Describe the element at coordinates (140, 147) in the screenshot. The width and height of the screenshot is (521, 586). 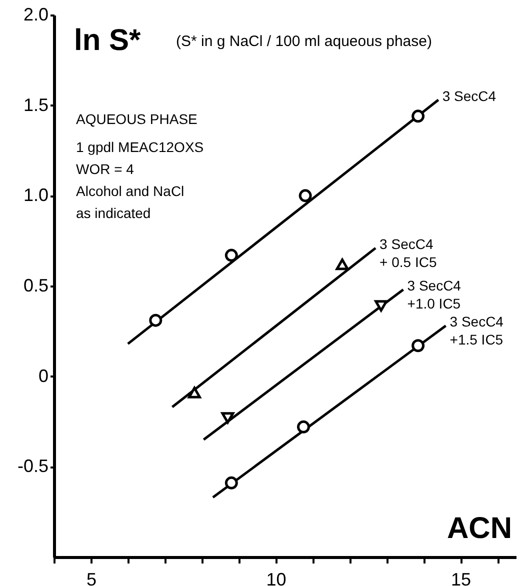
I see `annotation: 1 gpdl MEAC12OXS` at that location.